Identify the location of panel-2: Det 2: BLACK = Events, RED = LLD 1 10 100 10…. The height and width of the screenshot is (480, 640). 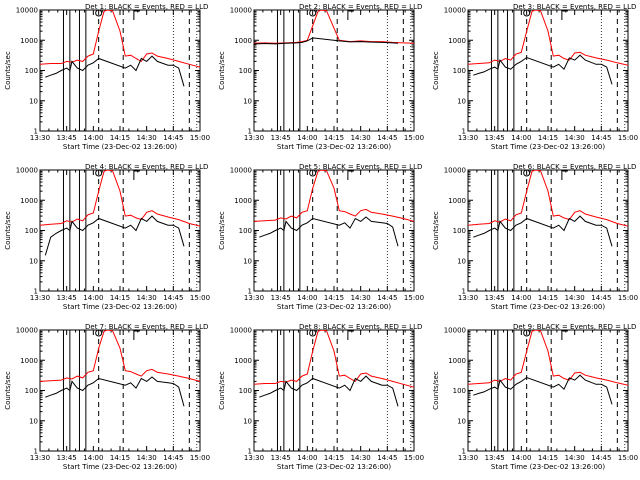
(321, 77).